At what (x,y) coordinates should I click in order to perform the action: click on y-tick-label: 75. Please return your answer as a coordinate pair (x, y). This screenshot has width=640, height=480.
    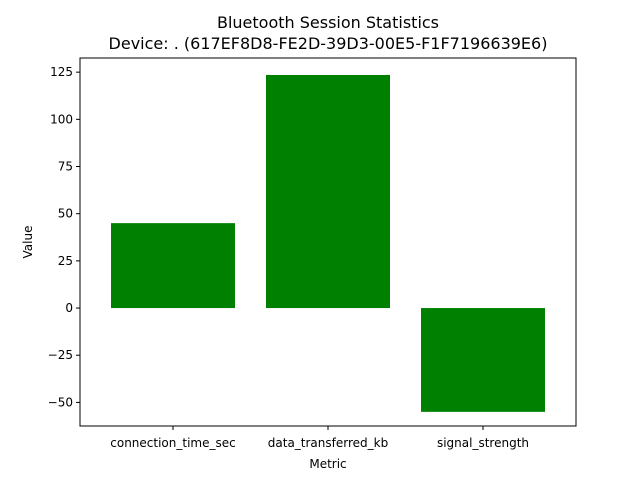
    Looking at the image, I should click on (65, 167).